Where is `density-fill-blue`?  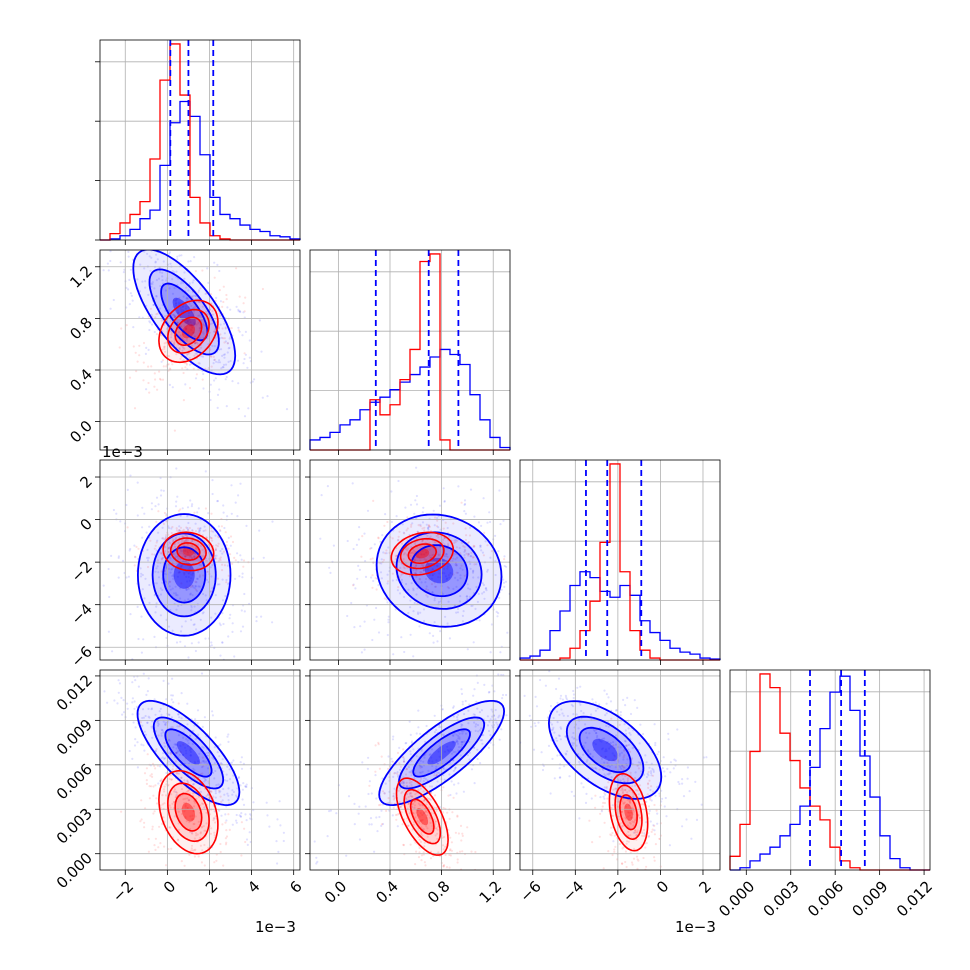 density-fill-blue is located at coordinates (605, 750).